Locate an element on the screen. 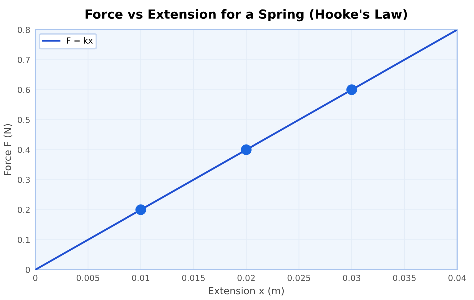  legend-label: F = kx is located at coordinates (80, 41).